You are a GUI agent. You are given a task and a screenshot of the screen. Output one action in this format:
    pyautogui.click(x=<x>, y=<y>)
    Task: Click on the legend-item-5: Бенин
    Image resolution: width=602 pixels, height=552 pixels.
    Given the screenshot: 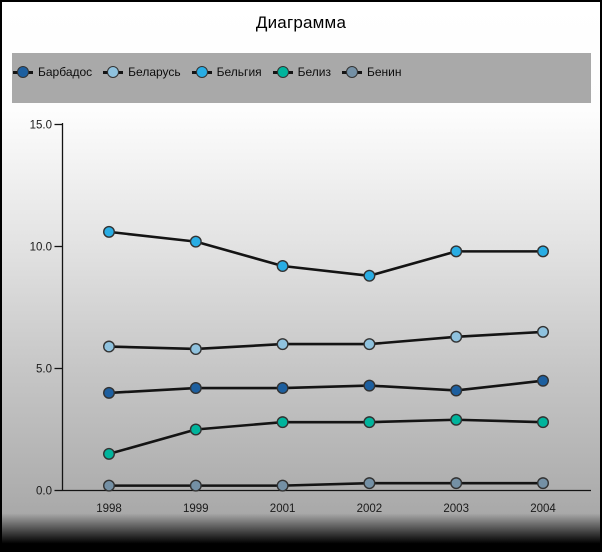 What is the action you would take?
    pyautogui.click(x=372, y=72)
    